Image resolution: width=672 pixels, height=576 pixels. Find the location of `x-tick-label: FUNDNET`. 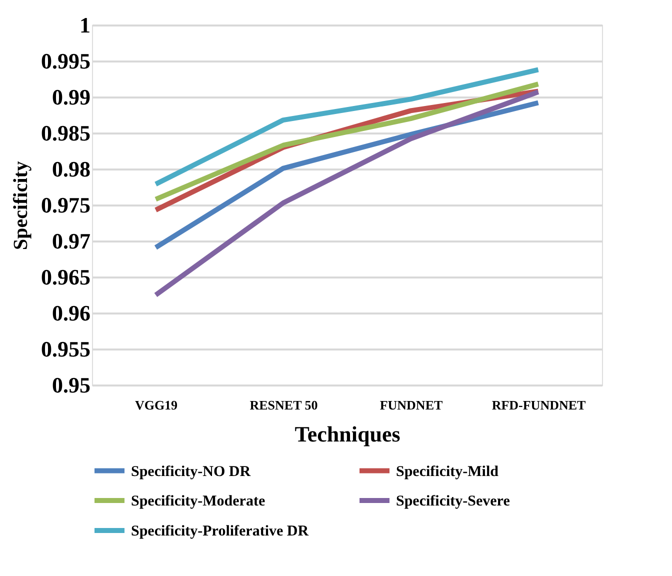

x-tick-label: FUNDNET is located at coordinates (411, 405).